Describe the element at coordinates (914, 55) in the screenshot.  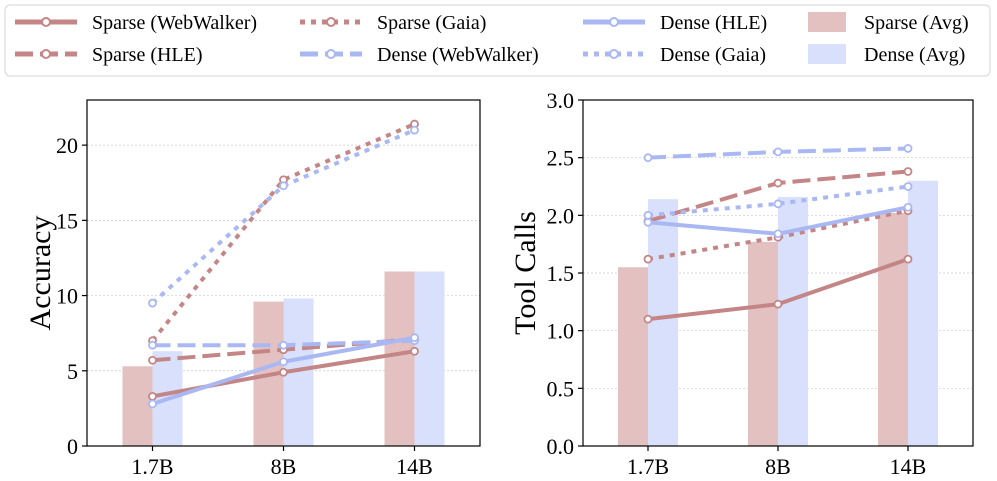
I see `legend-label: Dense (Avg)` at that location.